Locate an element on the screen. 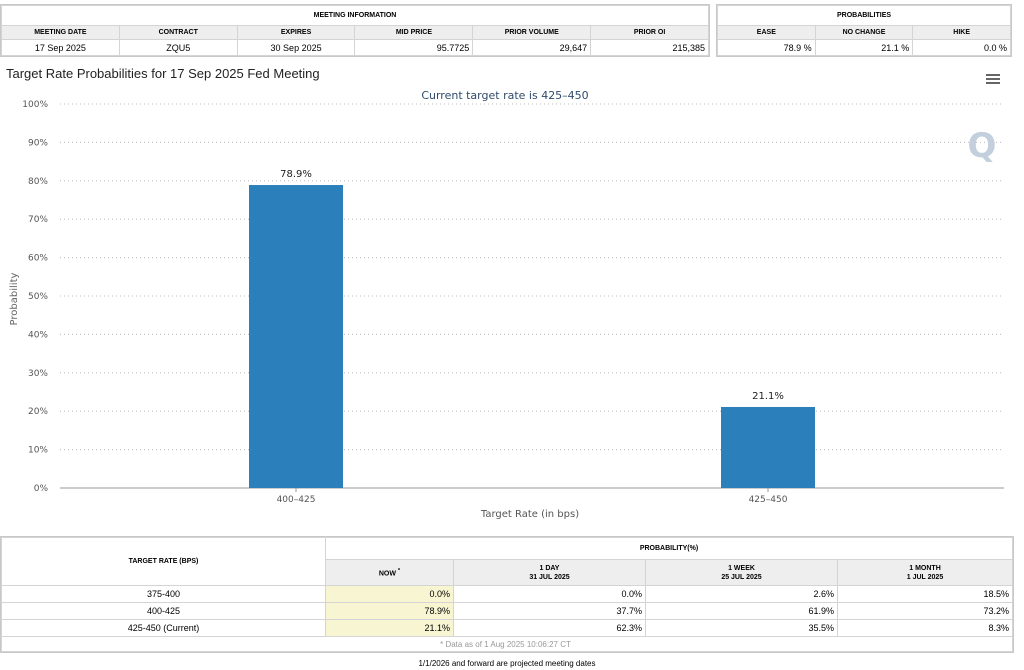 This screenshot has width=1024, height=670. one-week-cell: 61.9% is located at coordinates (741, 611).